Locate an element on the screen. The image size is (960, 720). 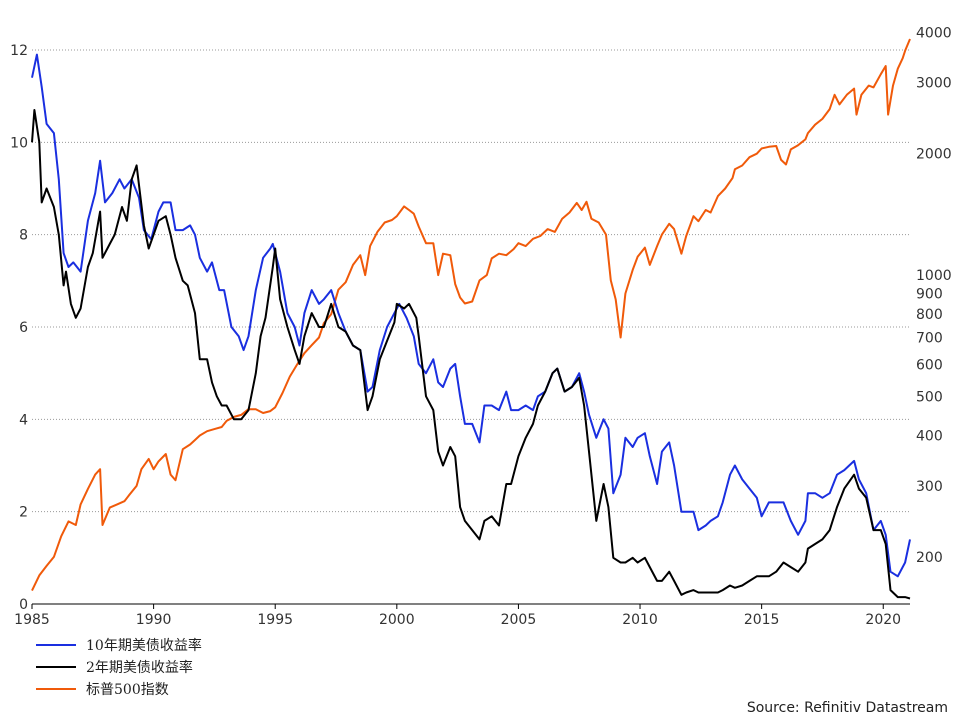
legend-swatch-10y is located at coordinates (56, 645).